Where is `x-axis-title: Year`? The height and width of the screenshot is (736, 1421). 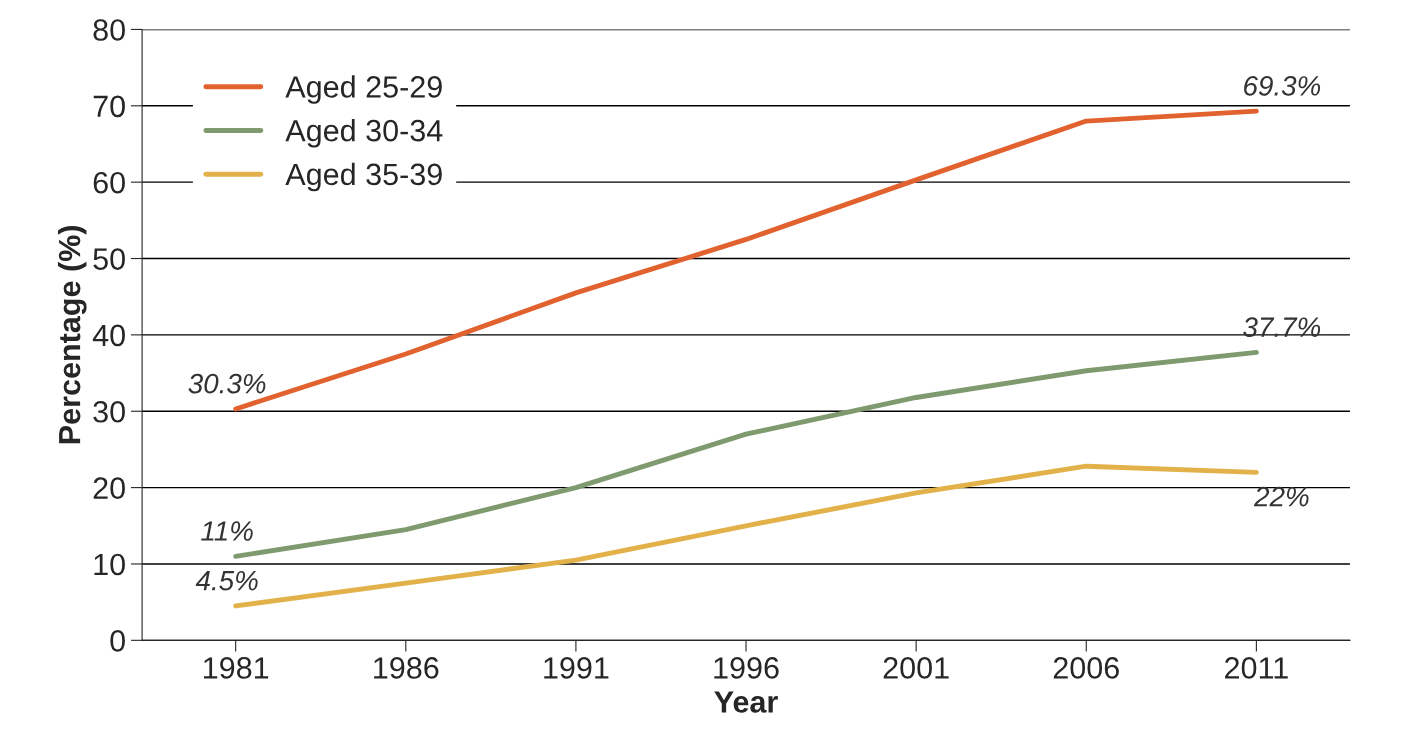
x-axis-title: Year is located at coordinates (746, 702).